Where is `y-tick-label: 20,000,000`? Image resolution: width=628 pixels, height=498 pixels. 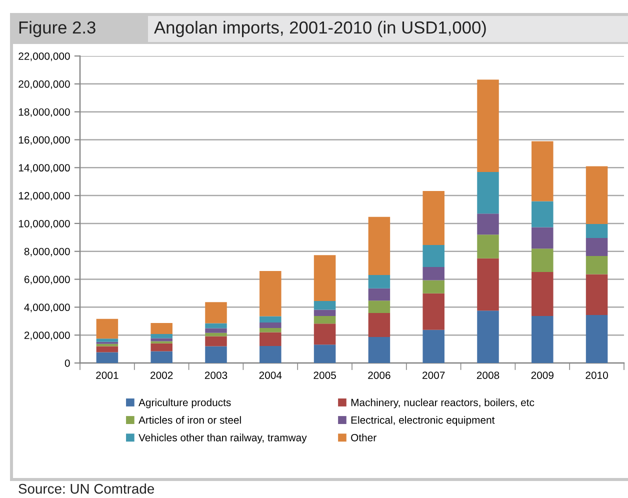 y-tick-label: 20,000,000 is located at coordinates (44, 85).